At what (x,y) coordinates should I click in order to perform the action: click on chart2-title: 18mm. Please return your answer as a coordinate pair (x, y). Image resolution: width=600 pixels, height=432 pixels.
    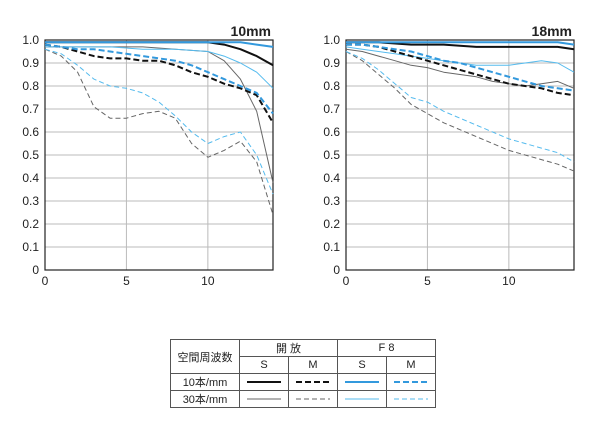
    Looking at the image, I should click on (552, 31).